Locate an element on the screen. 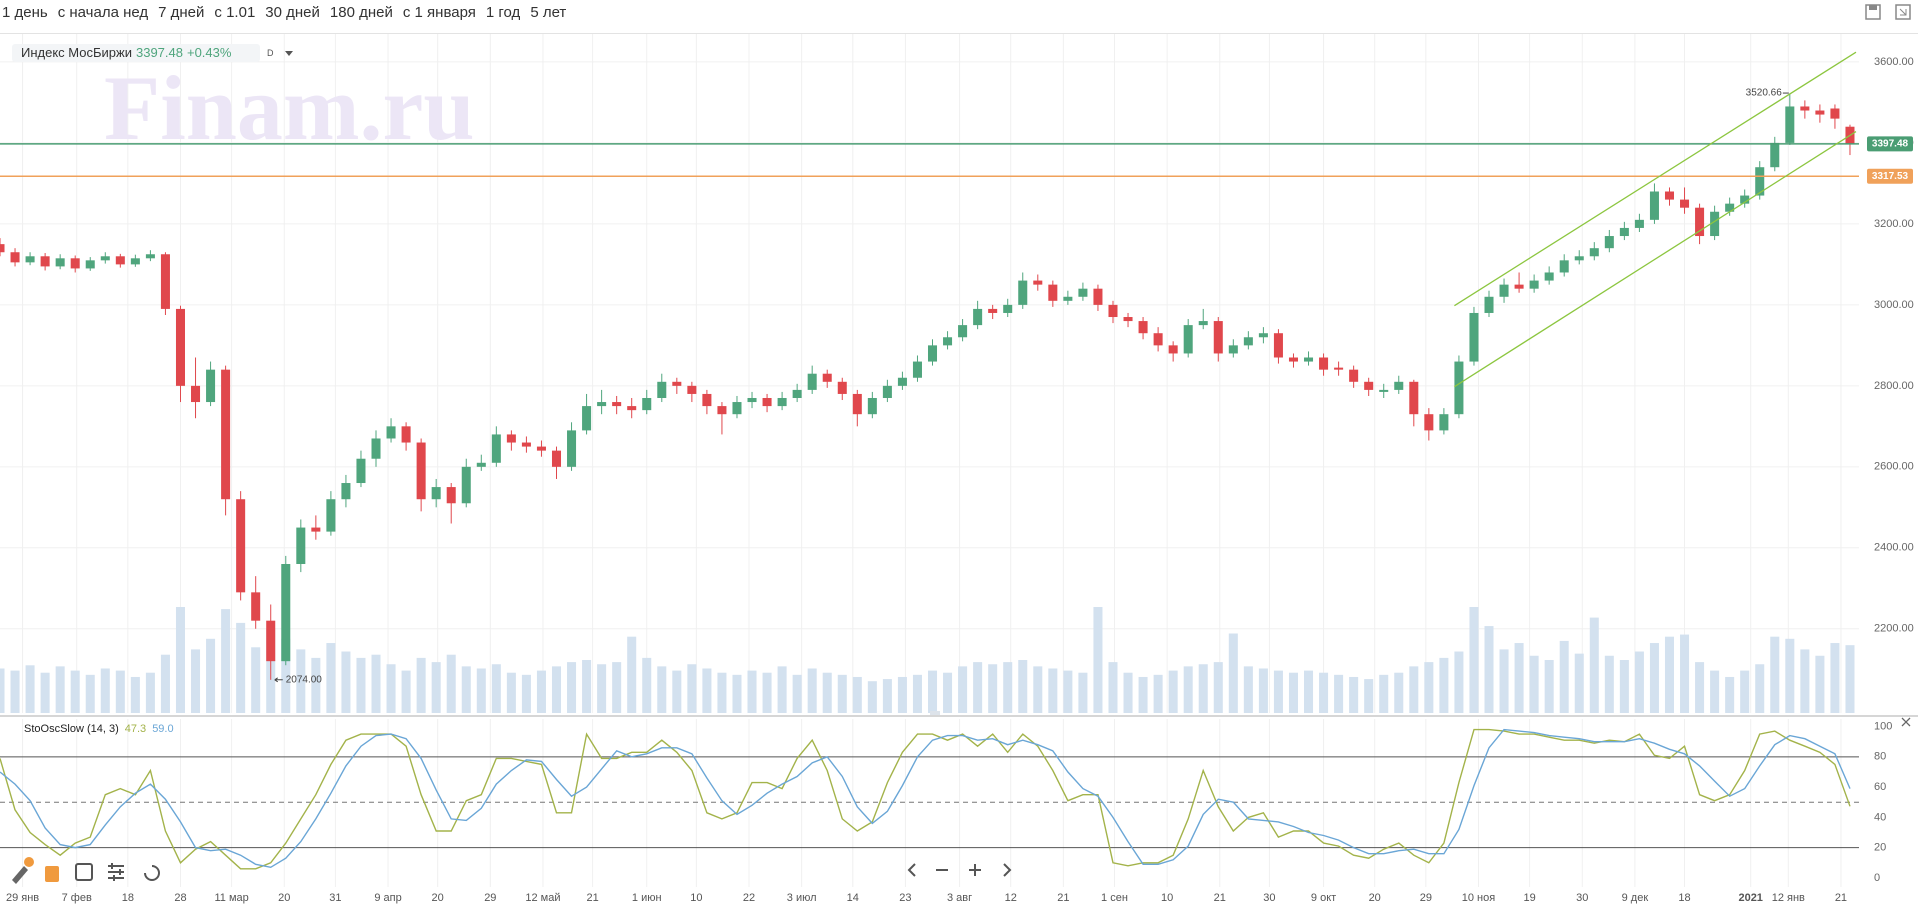  interval: D is located at coordinates (270, 53).